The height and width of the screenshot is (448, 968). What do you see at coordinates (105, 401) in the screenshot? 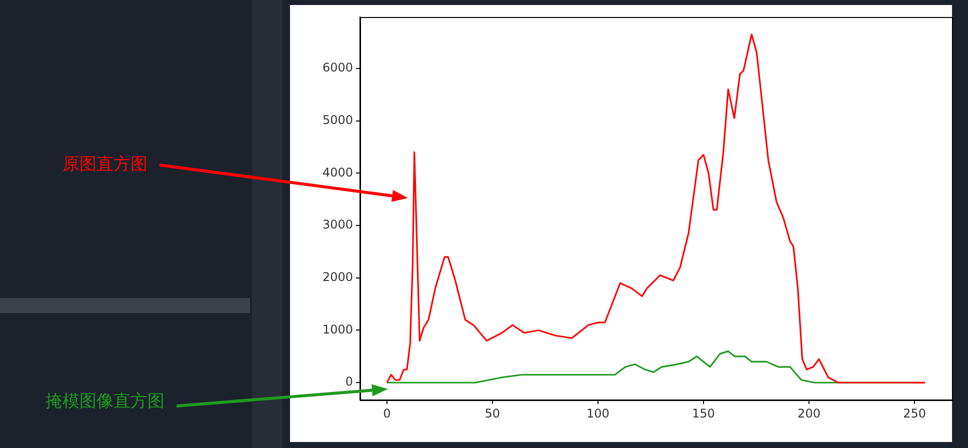
I see `text: 掩模图像直方图` at bounding box center [105, 401].